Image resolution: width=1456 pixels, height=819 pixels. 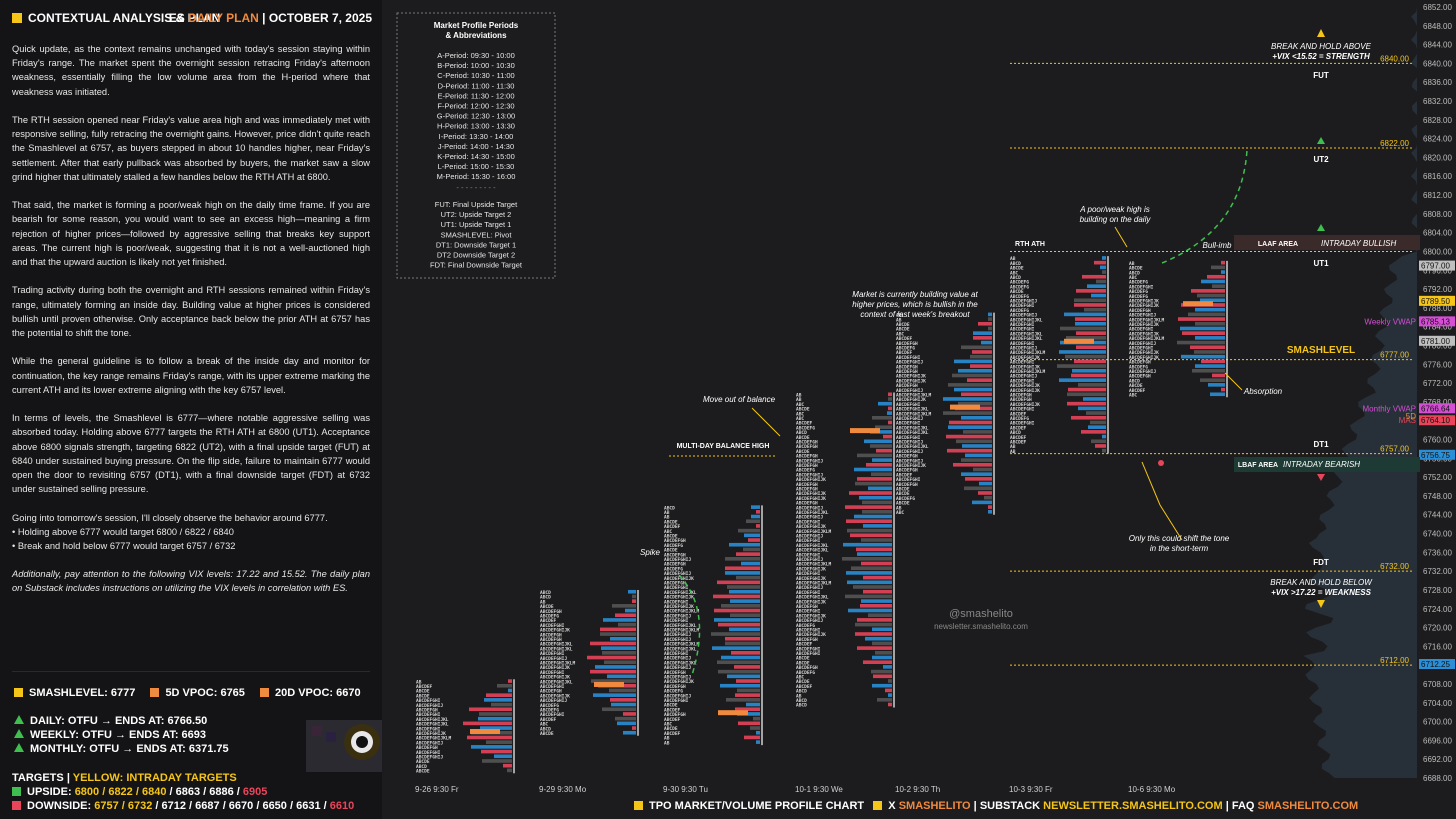 What do you see at coordinates (1437, 534) in the screenshot?
I see `y-tick-label: 6740.00` at bounding box center [1437, 534].